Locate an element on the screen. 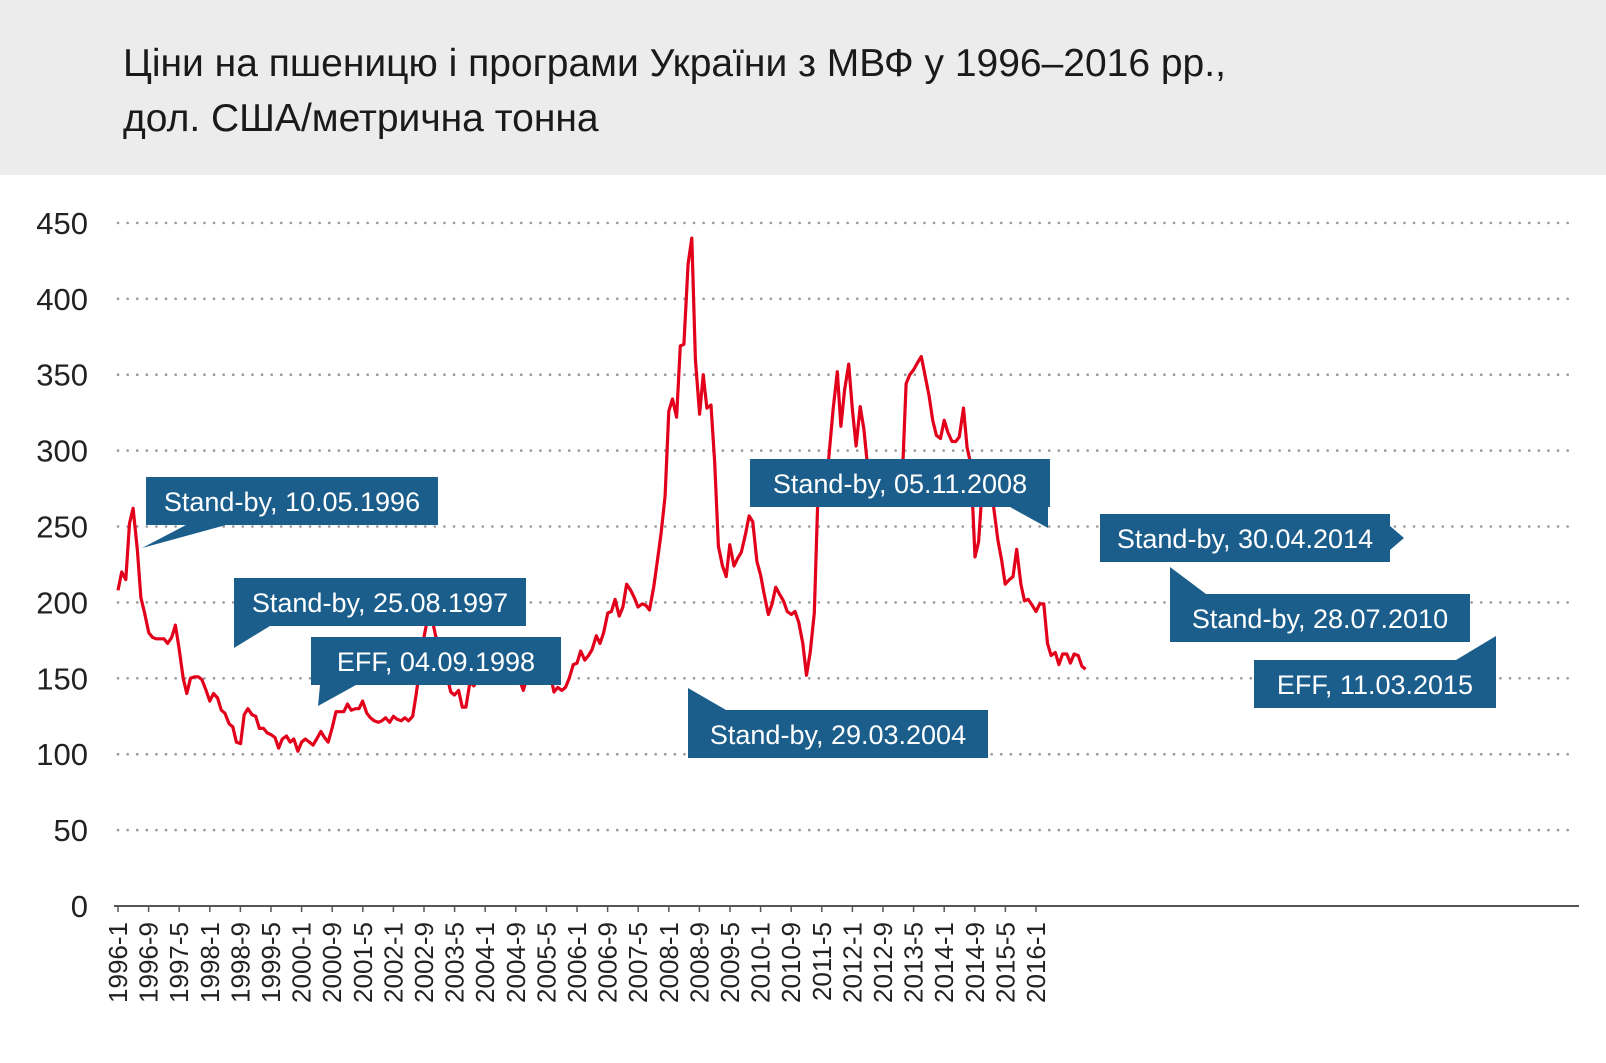 This screenshot has width=1606, height=1063. x-tick-label: 2006-9 is located at coordinates (608, 962).